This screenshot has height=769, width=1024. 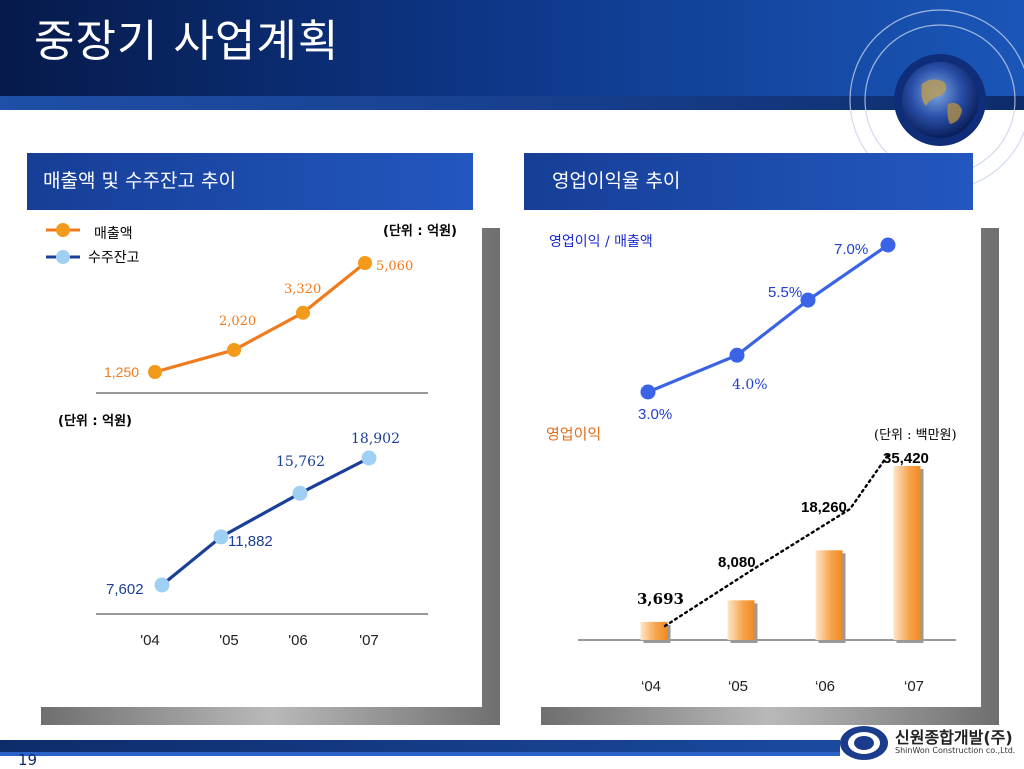 What do you see at coordinates (954, 737) in the screenshot?
I see `company-logo-text: 신원종합개발(주)` at bounding box center [954, 737].